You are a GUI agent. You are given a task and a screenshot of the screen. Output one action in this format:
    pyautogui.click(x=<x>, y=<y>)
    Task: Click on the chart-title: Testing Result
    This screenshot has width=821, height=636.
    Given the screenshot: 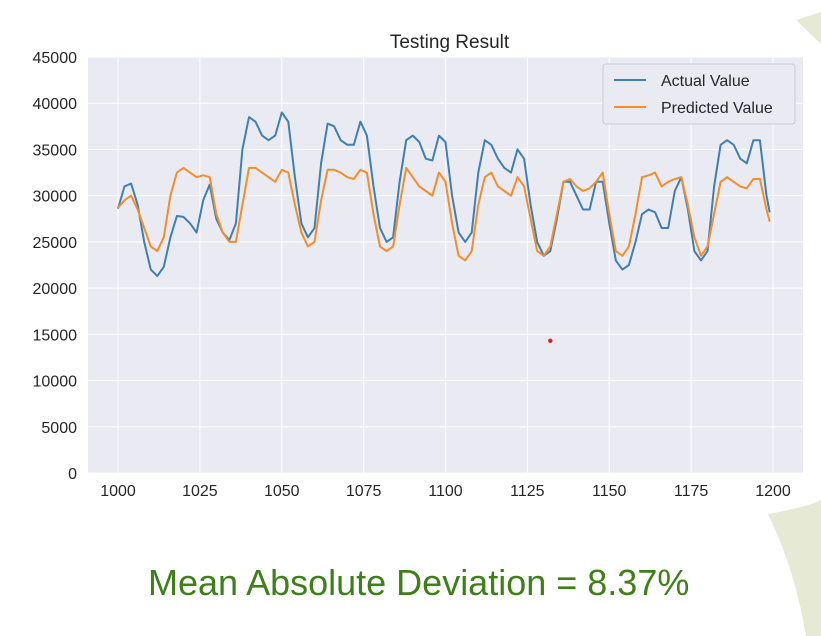 What is the action you would take?
    pyautogui.click(x=450, y=42)
    